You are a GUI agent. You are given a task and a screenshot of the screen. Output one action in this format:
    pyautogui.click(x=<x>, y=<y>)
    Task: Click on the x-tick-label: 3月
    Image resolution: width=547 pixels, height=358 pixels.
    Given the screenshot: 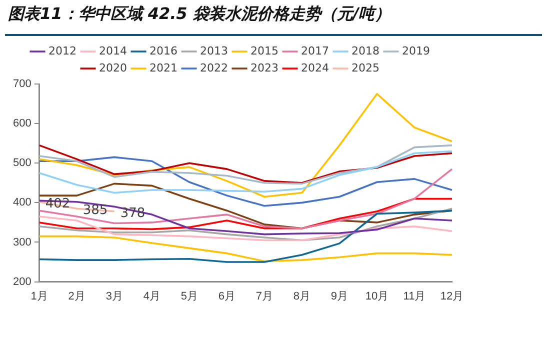 What is the action you would take?
    pyautogui.click(x=114, y=296)
    